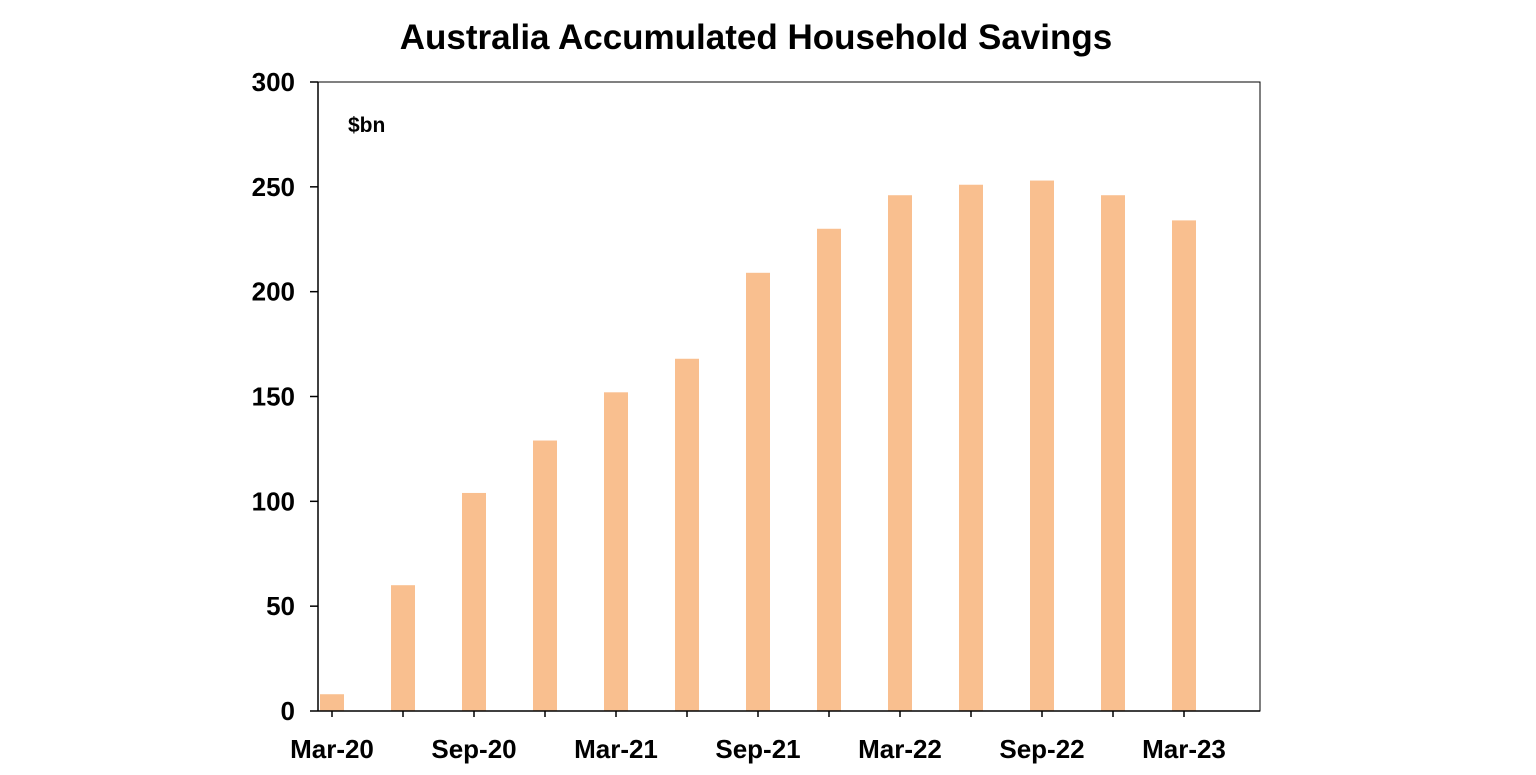 The image size is (1536, 775). Describe the element at coordinates (756, 37) in the screenshot. I see `chart-title: Australia Accumulated Household Savings` at that location.